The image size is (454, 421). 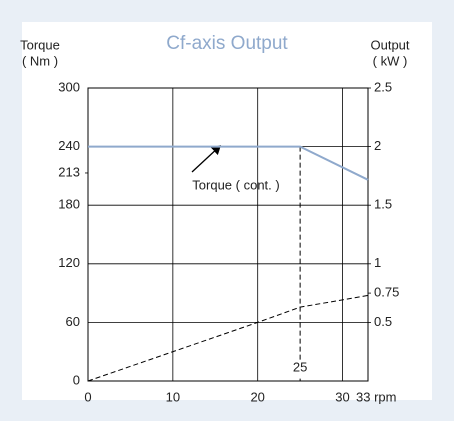 What do you see at coordinates (235, 184) in the screenshot?
I see `annotation: Torque ( cont. )` at bounding box center [235, 184].